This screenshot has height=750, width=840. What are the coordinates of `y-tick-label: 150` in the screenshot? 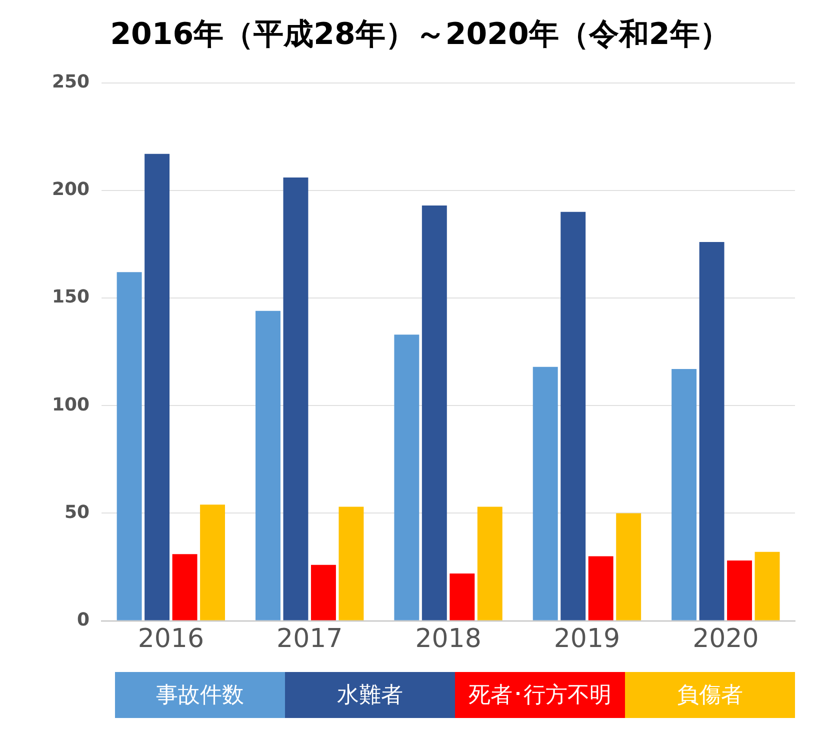 It's located at (71, 297).